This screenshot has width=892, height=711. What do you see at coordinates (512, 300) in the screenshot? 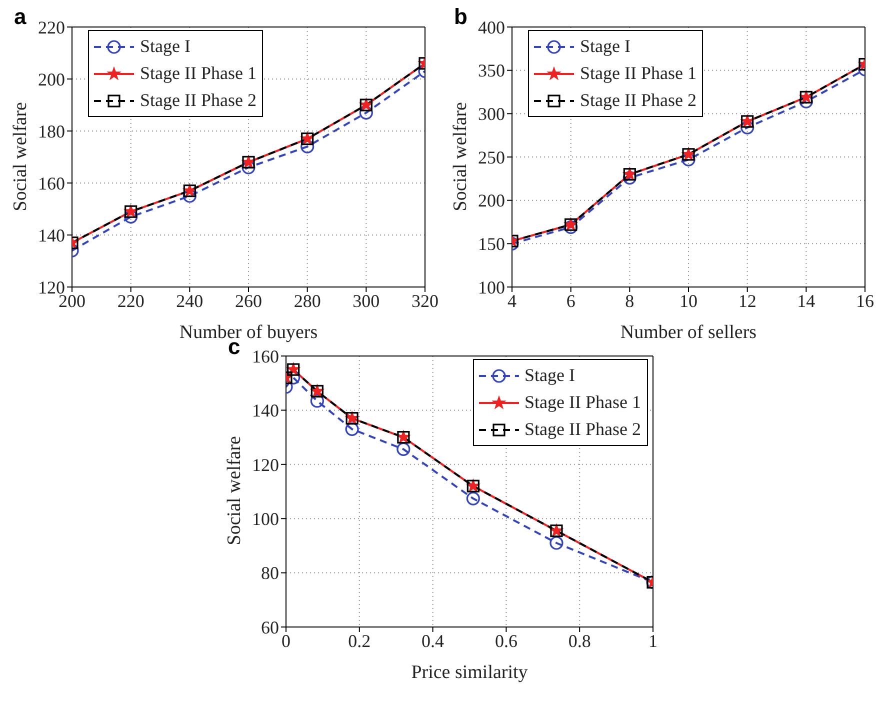
I see `x-tick-label: 4` at bounding box center [512, 300].